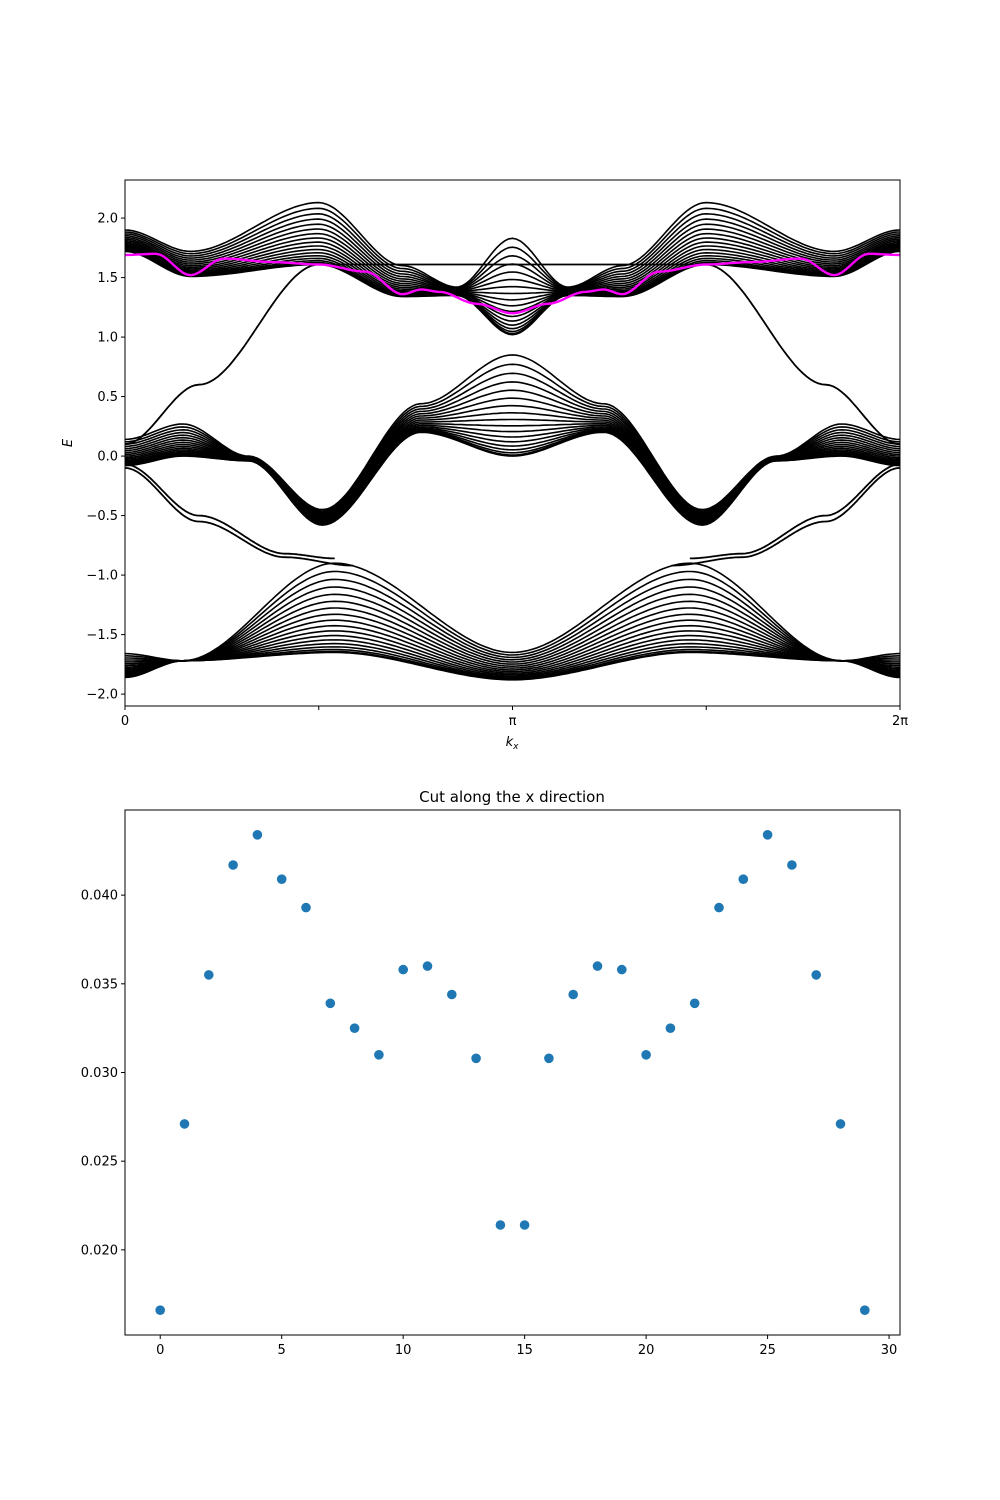 The height and width of the screenshot is (1500, 1000). I want to click on band-y-tick-label: 2.0, so click(107, 219).